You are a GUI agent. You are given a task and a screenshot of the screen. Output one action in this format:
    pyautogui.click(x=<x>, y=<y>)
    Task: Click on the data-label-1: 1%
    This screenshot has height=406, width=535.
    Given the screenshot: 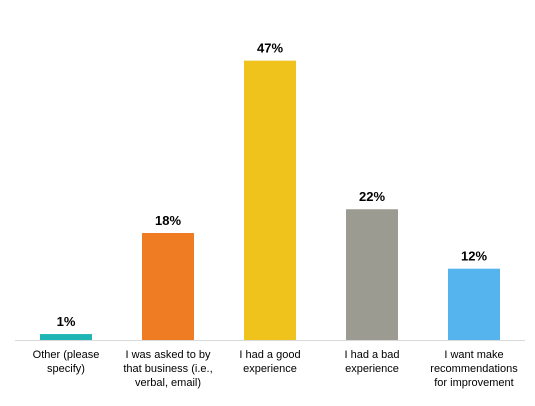 What is the action you would take?
    pyautogui.click(x=66, y=321)
    